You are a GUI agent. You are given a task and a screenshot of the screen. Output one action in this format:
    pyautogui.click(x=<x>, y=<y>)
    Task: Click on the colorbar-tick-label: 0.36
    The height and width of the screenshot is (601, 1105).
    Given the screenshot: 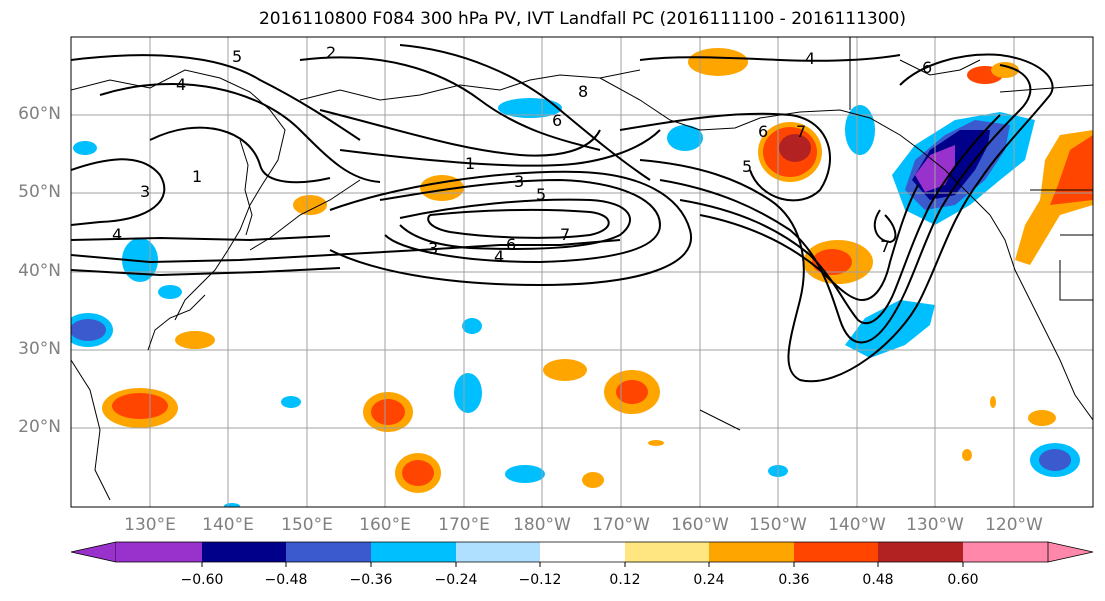 What is the action you would take?
    pyautogui.click(x=794, y=580)
    